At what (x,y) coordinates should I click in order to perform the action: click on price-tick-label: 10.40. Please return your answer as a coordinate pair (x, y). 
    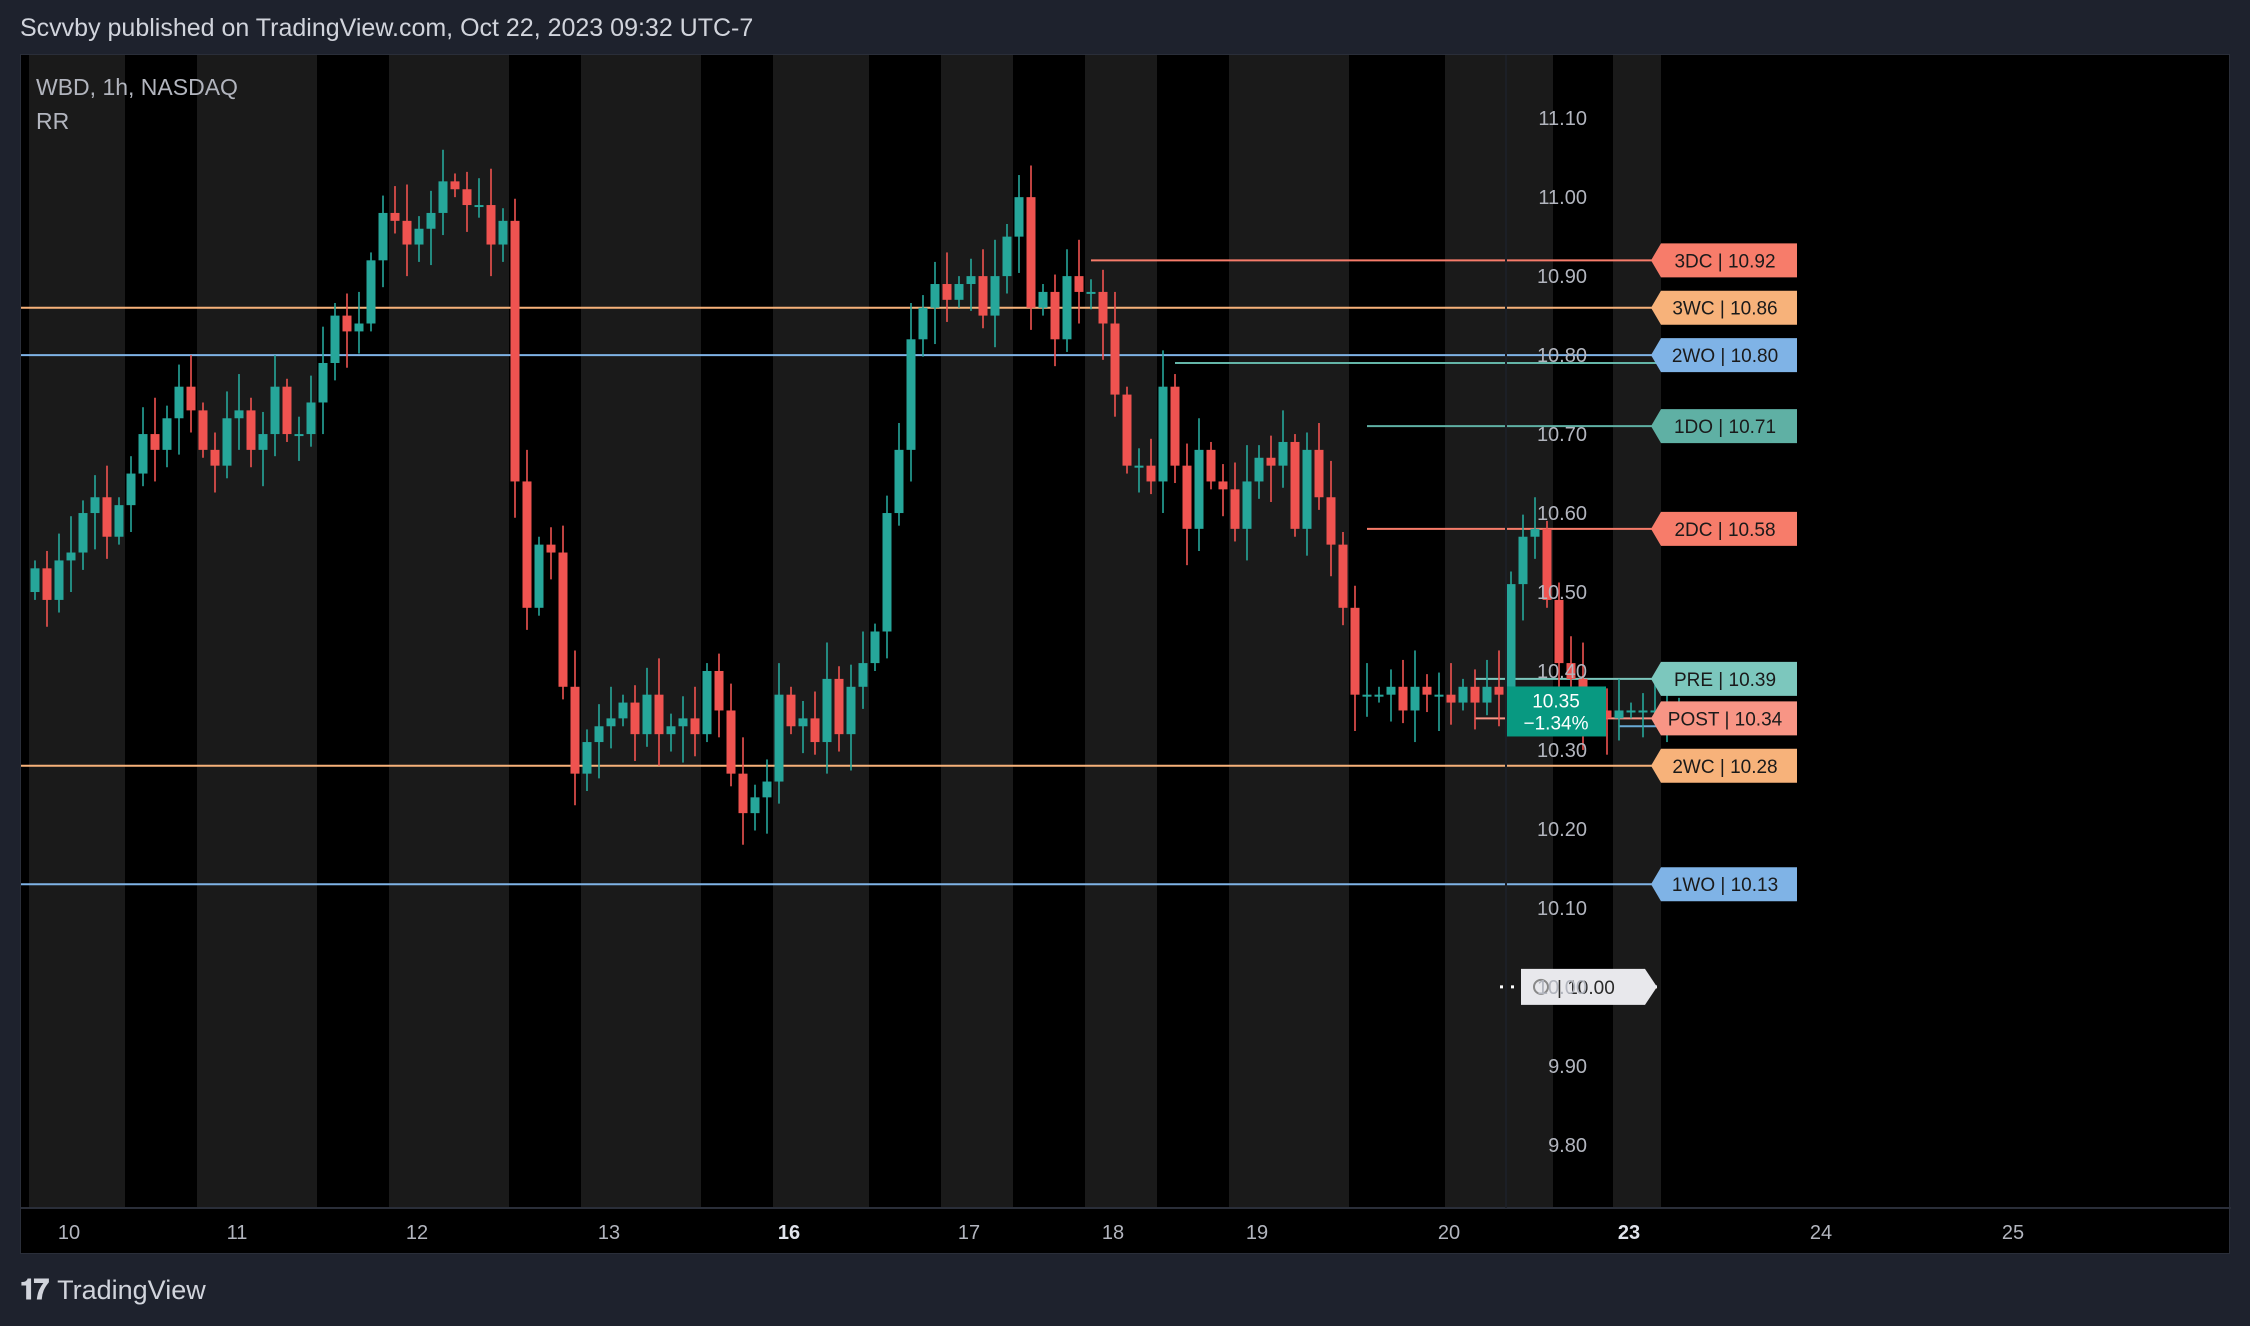
    Looking at the image, I should click on (1562, 672).